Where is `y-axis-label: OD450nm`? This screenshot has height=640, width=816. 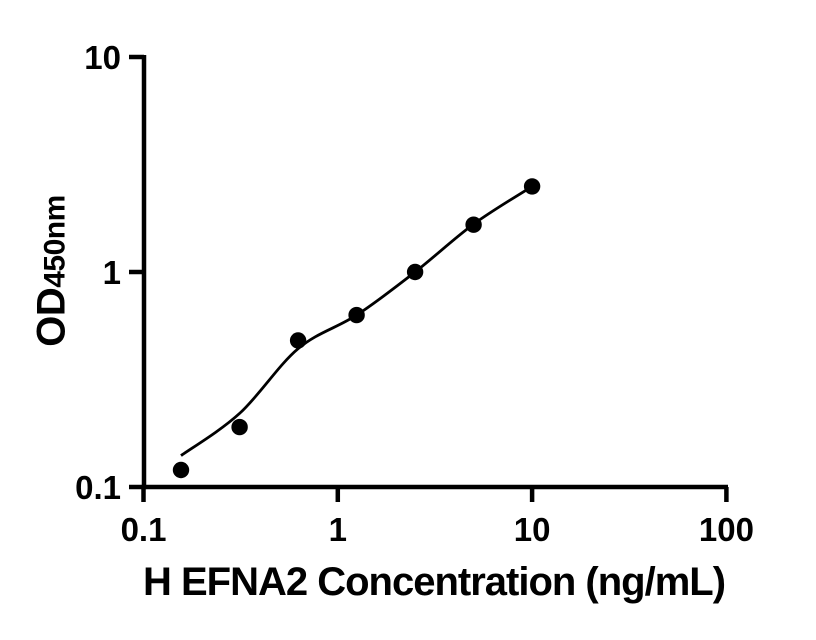 y-axis-label: OD450nm is located at coordinates (52, 271).